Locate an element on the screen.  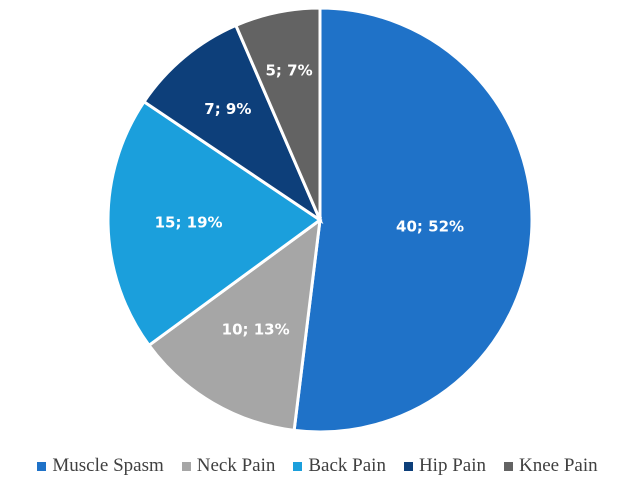
legend-label-knee-pain: Knee Pain is located at coordinates (558, 465).